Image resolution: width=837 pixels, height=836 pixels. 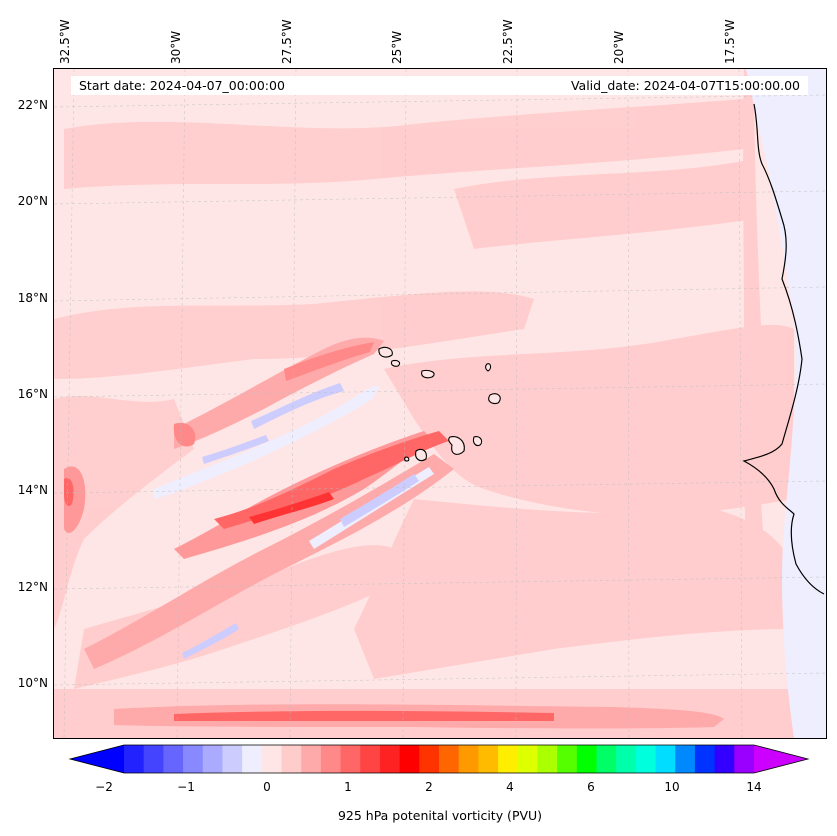 What do you see at coordinates (65, 41) in the screenshot?
I see `lon-label-32-5w: 32.5°W` at bounding box center [65, 41].